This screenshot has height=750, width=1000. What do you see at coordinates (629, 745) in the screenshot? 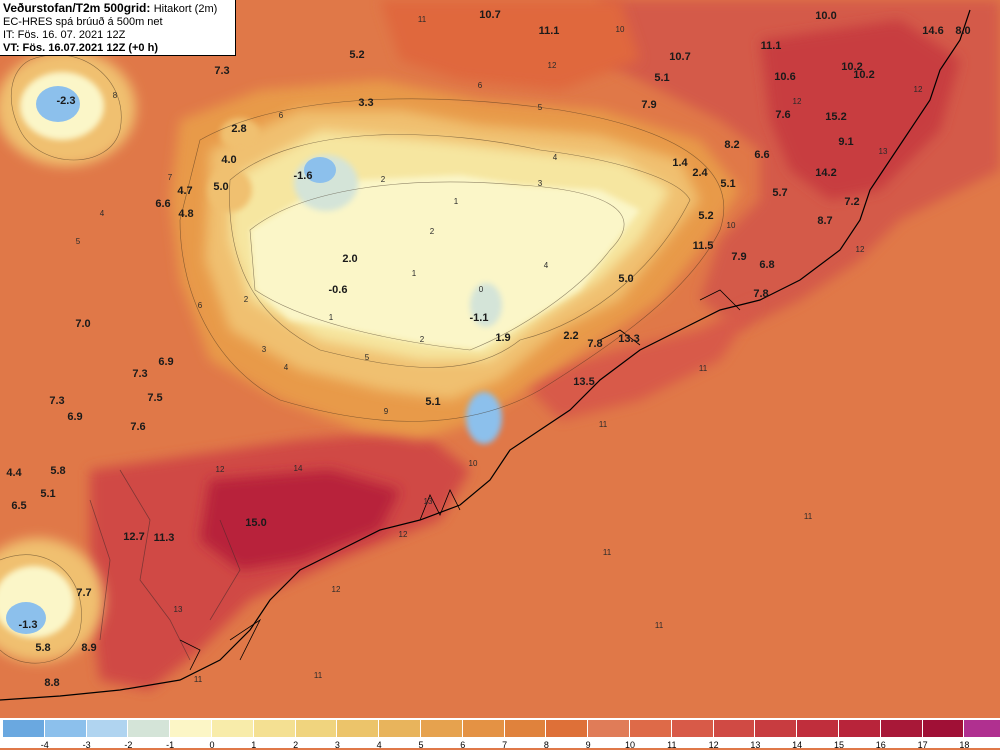
I see `legend-tick-label: 10` at bounding box center [629, 745].